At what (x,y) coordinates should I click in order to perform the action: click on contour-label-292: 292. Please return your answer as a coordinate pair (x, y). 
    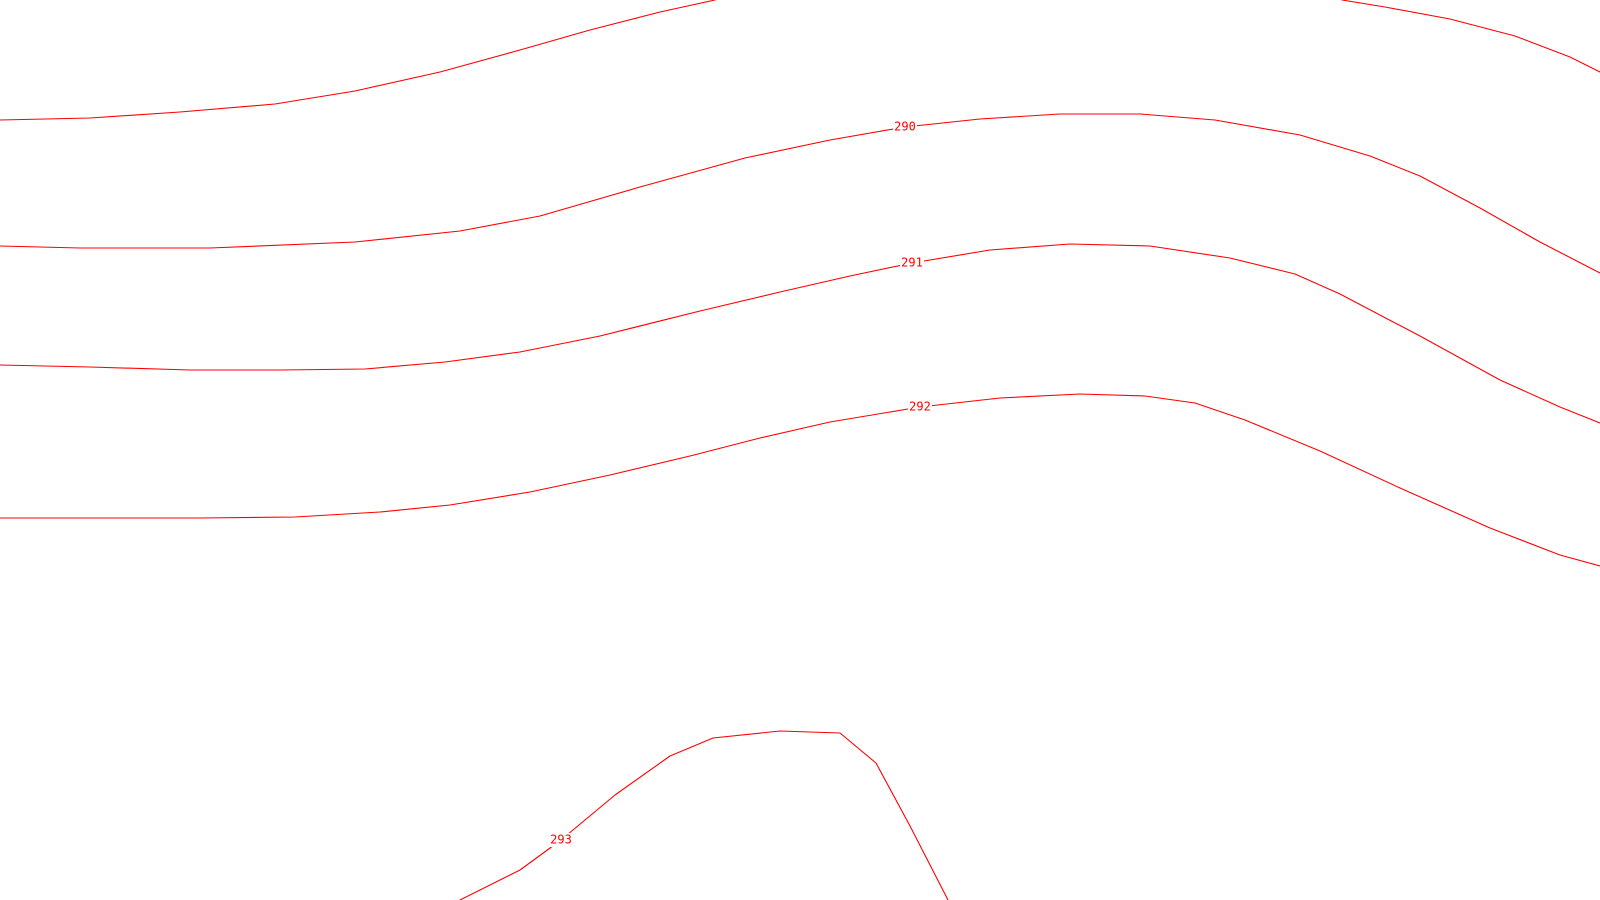
    Looking at the image, I should click on (920, 407).